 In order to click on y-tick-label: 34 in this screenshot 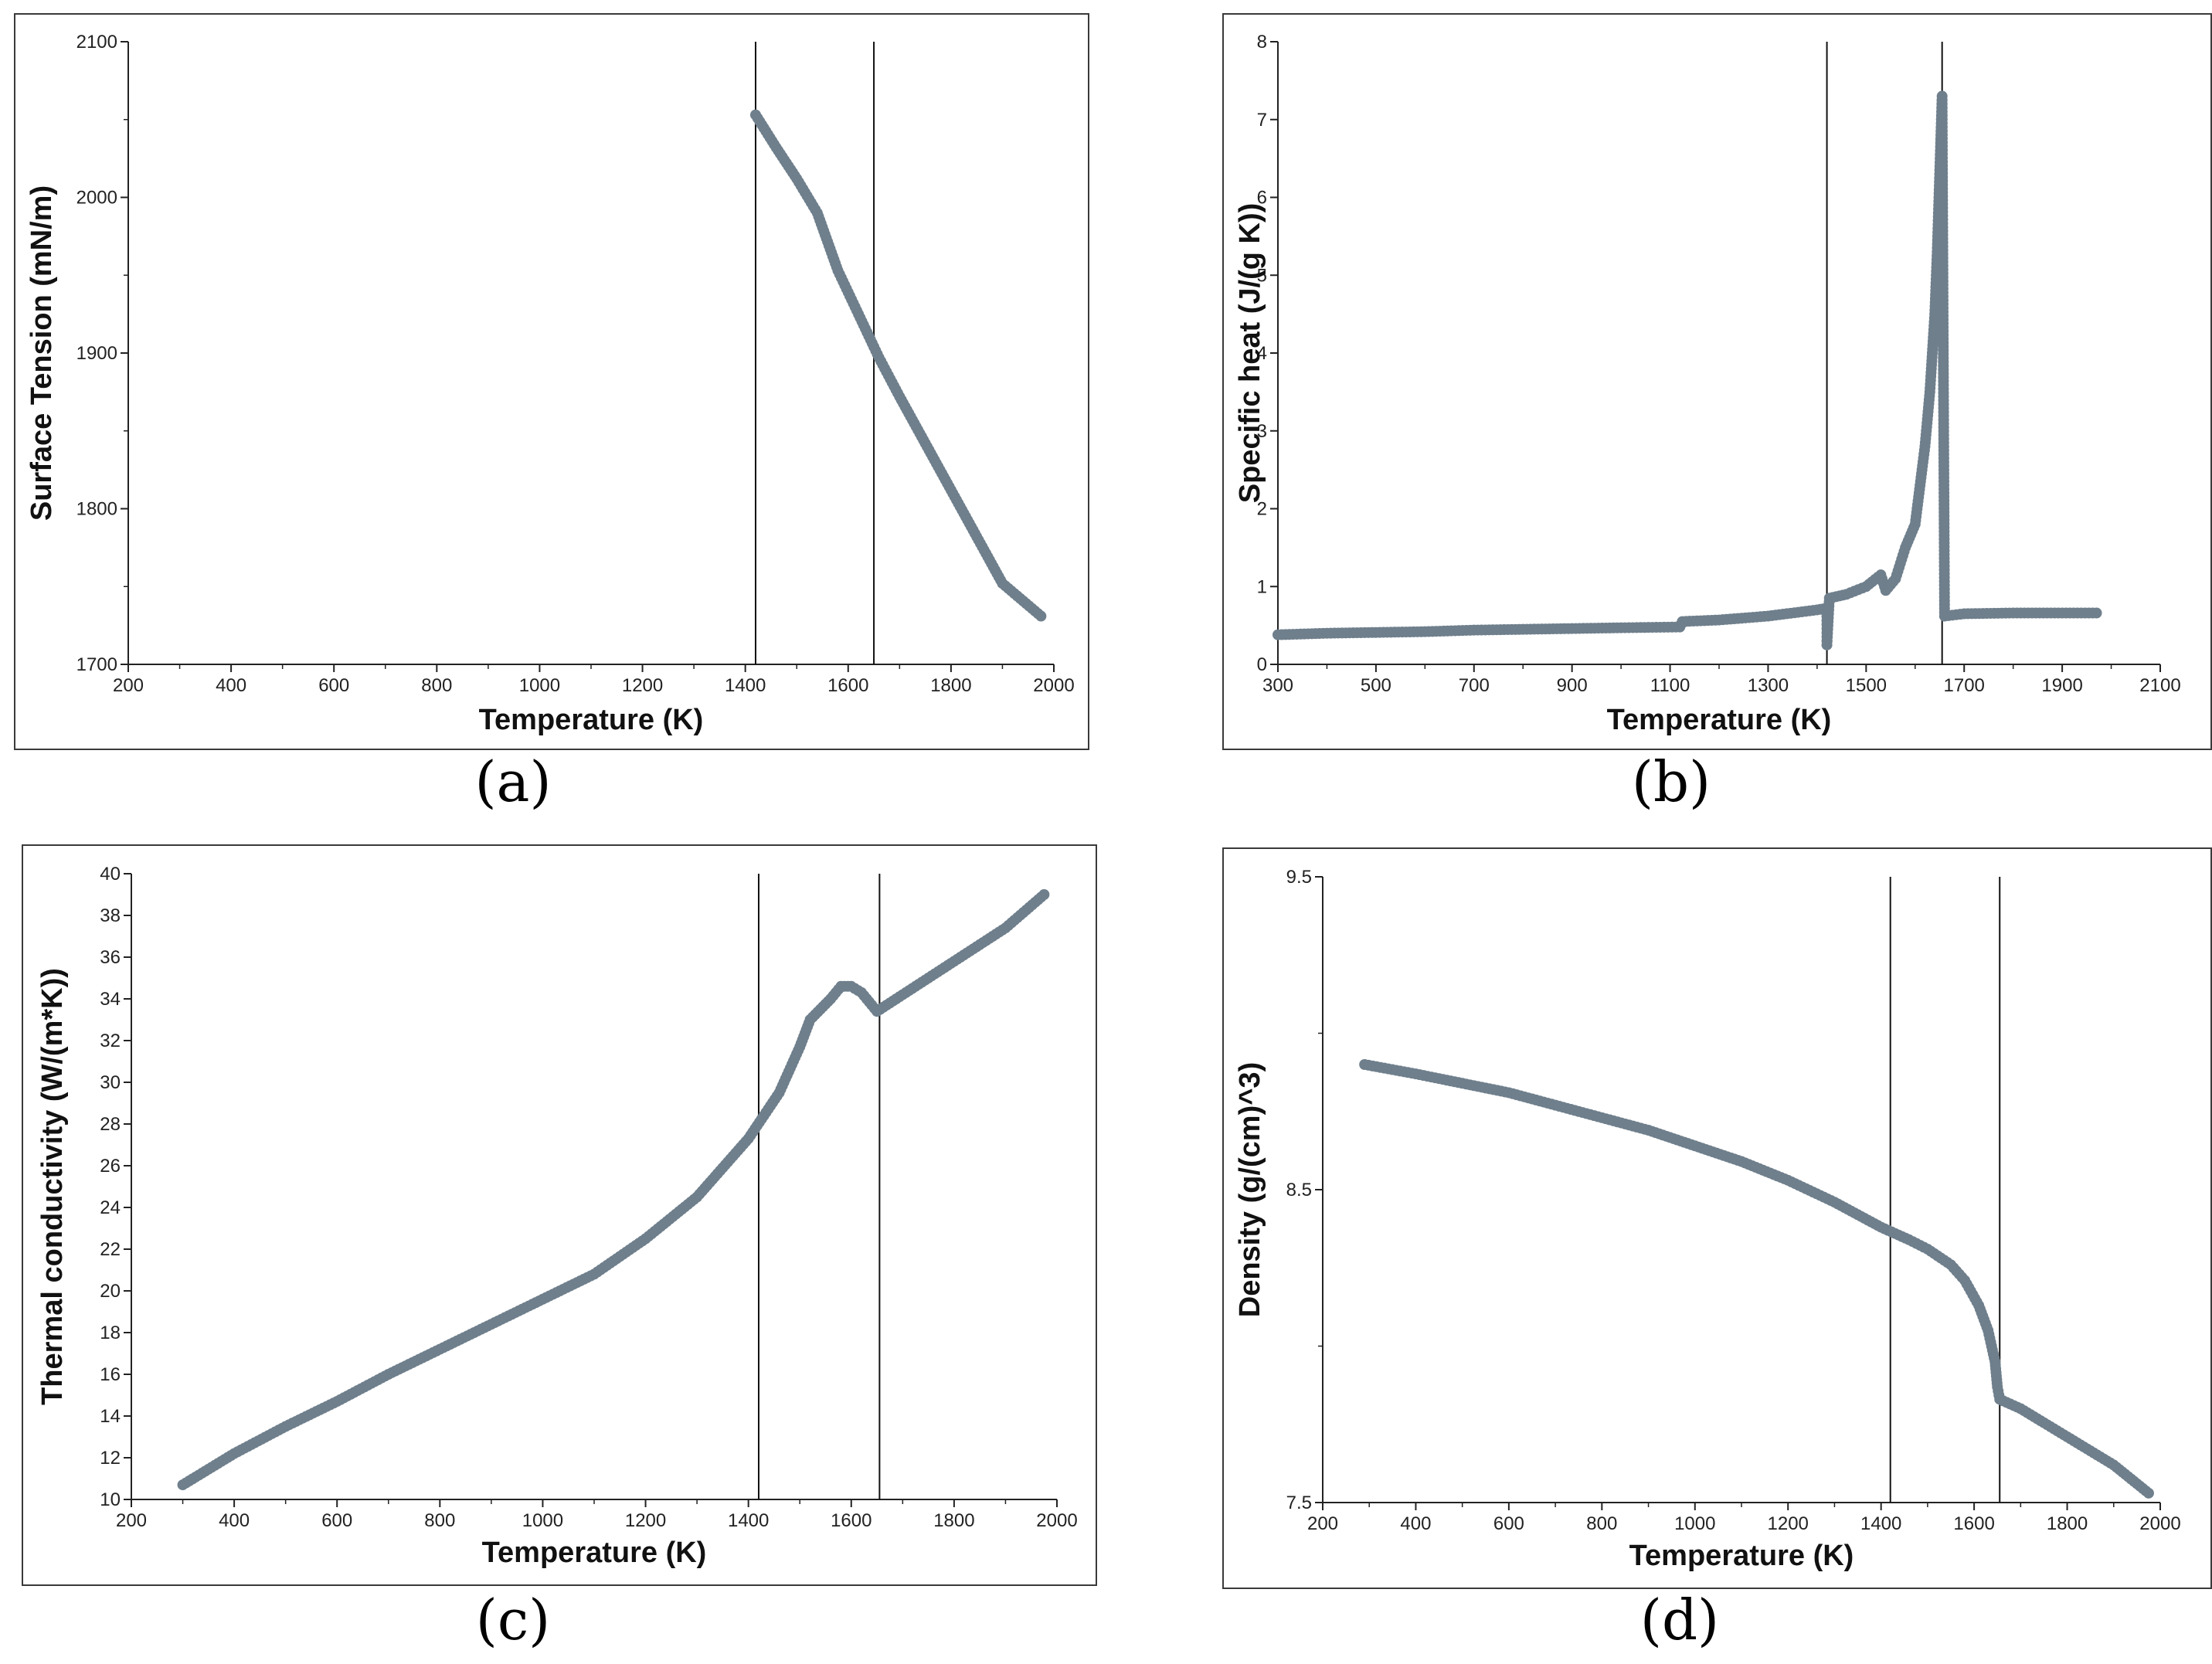, I will do `click(110, 999)`.